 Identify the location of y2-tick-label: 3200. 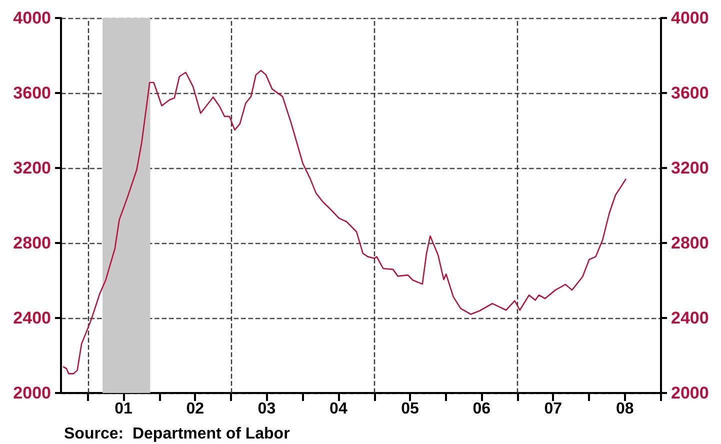
(690, 168).